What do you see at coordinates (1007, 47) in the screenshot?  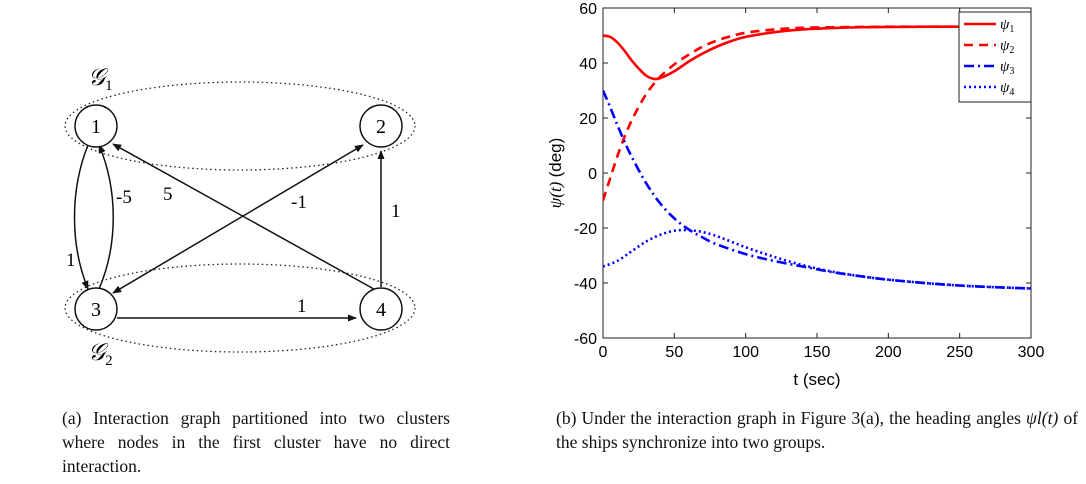 I see `legend-label-2: ψ2` at bounding box center [1007, 47].